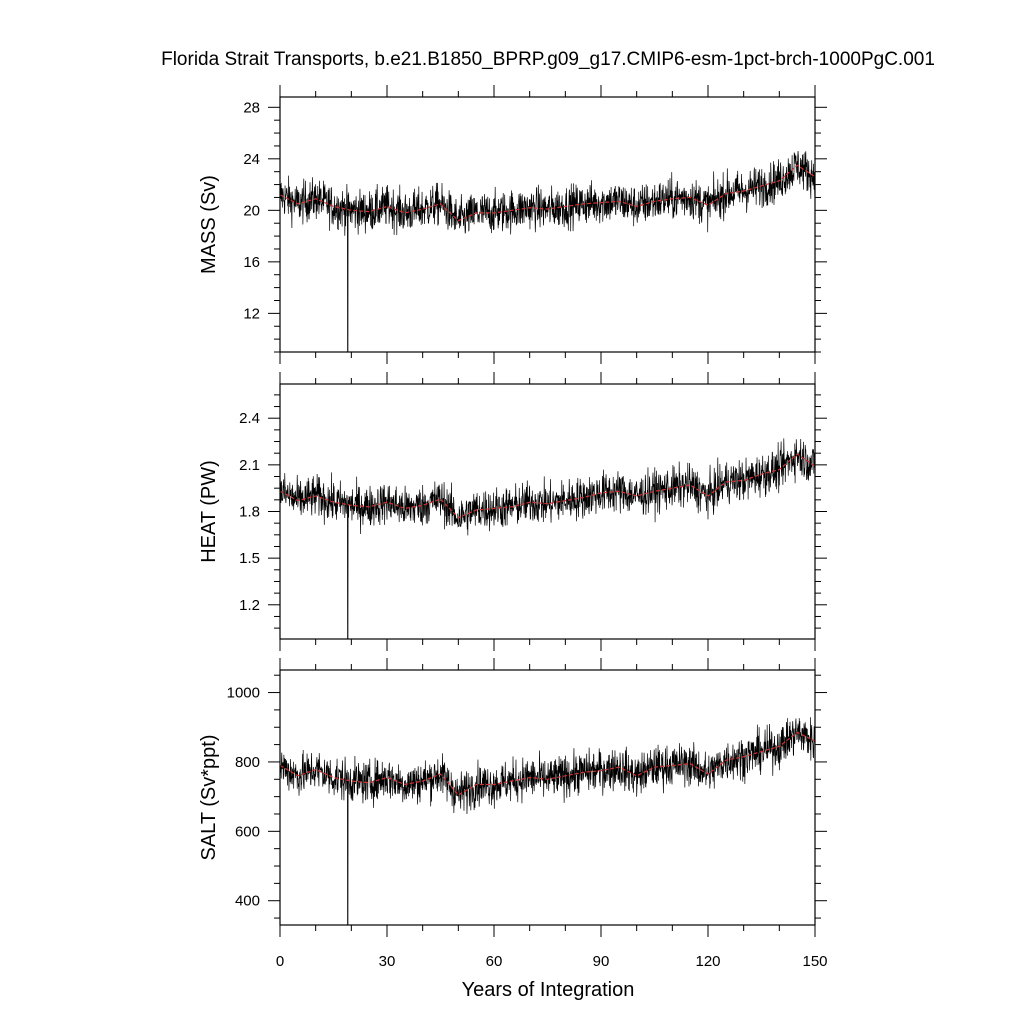  I want to click on y-tick-label: 20, so click(251, 210).